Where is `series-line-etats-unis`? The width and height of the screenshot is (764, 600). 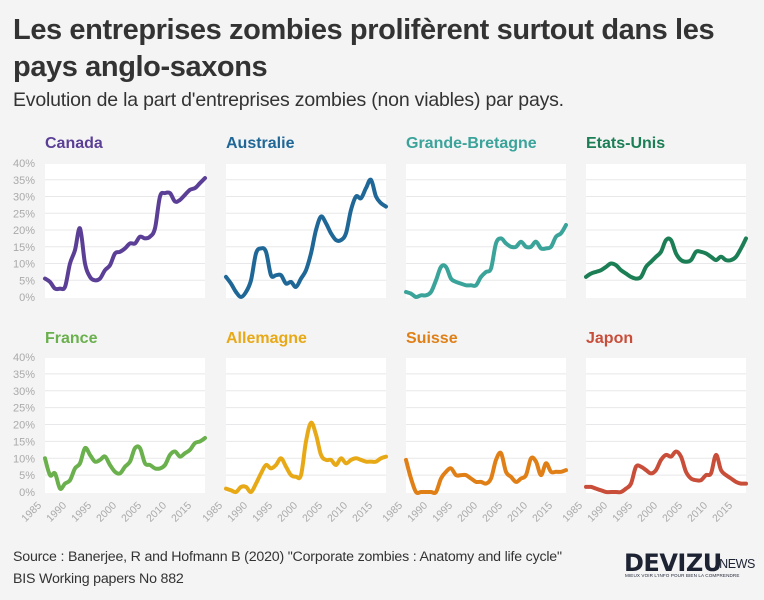 series-line-etats-unis is located at coordinates (666, 258).